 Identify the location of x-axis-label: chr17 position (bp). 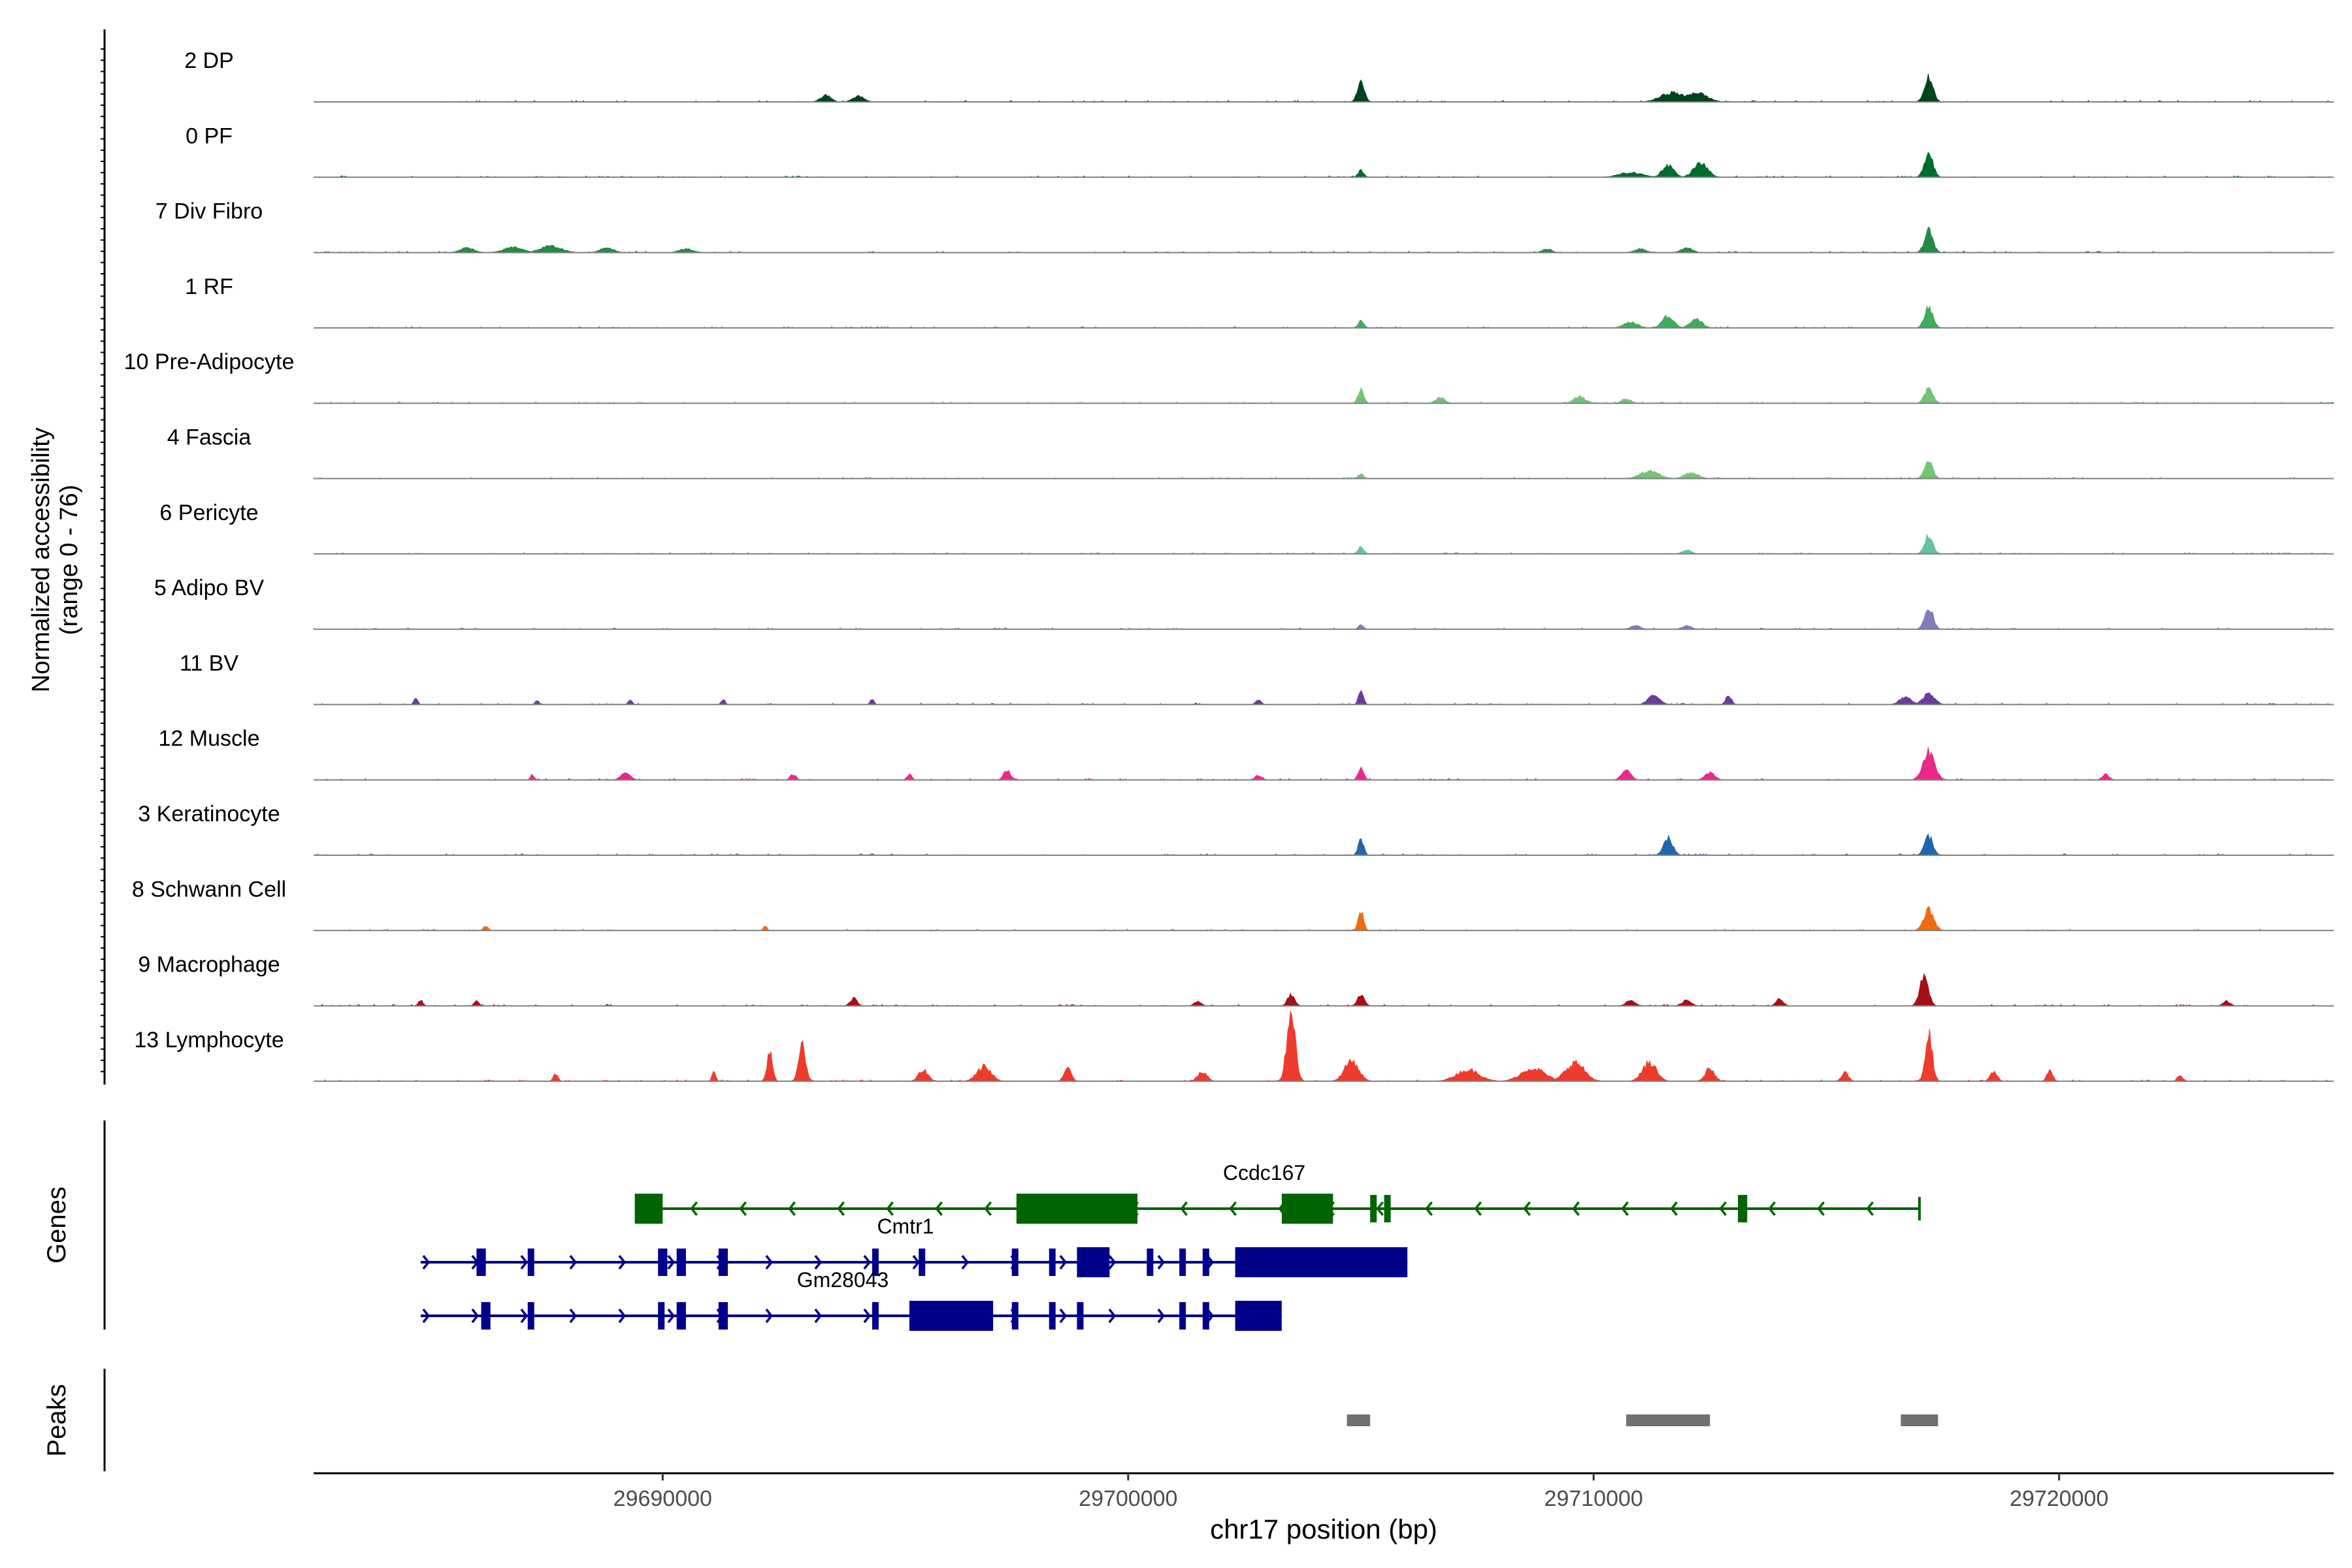
(1323, 1529).